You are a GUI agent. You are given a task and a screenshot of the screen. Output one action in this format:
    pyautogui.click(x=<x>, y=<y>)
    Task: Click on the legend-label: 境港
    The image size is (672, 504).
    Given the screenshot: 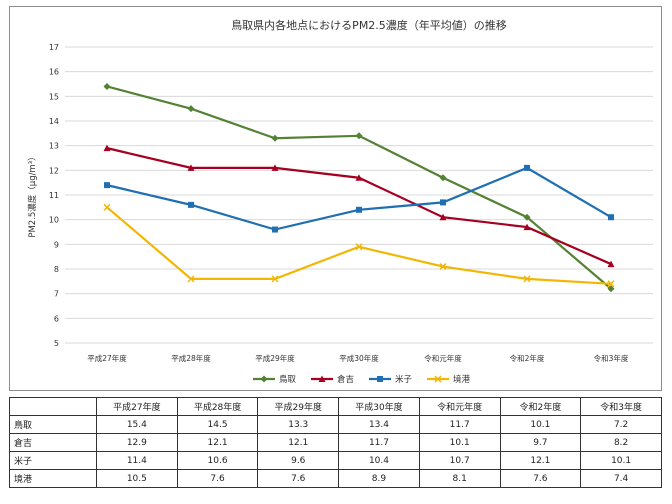 What is the action you would take?
    pyautogui.click(x=462, y=379)
    